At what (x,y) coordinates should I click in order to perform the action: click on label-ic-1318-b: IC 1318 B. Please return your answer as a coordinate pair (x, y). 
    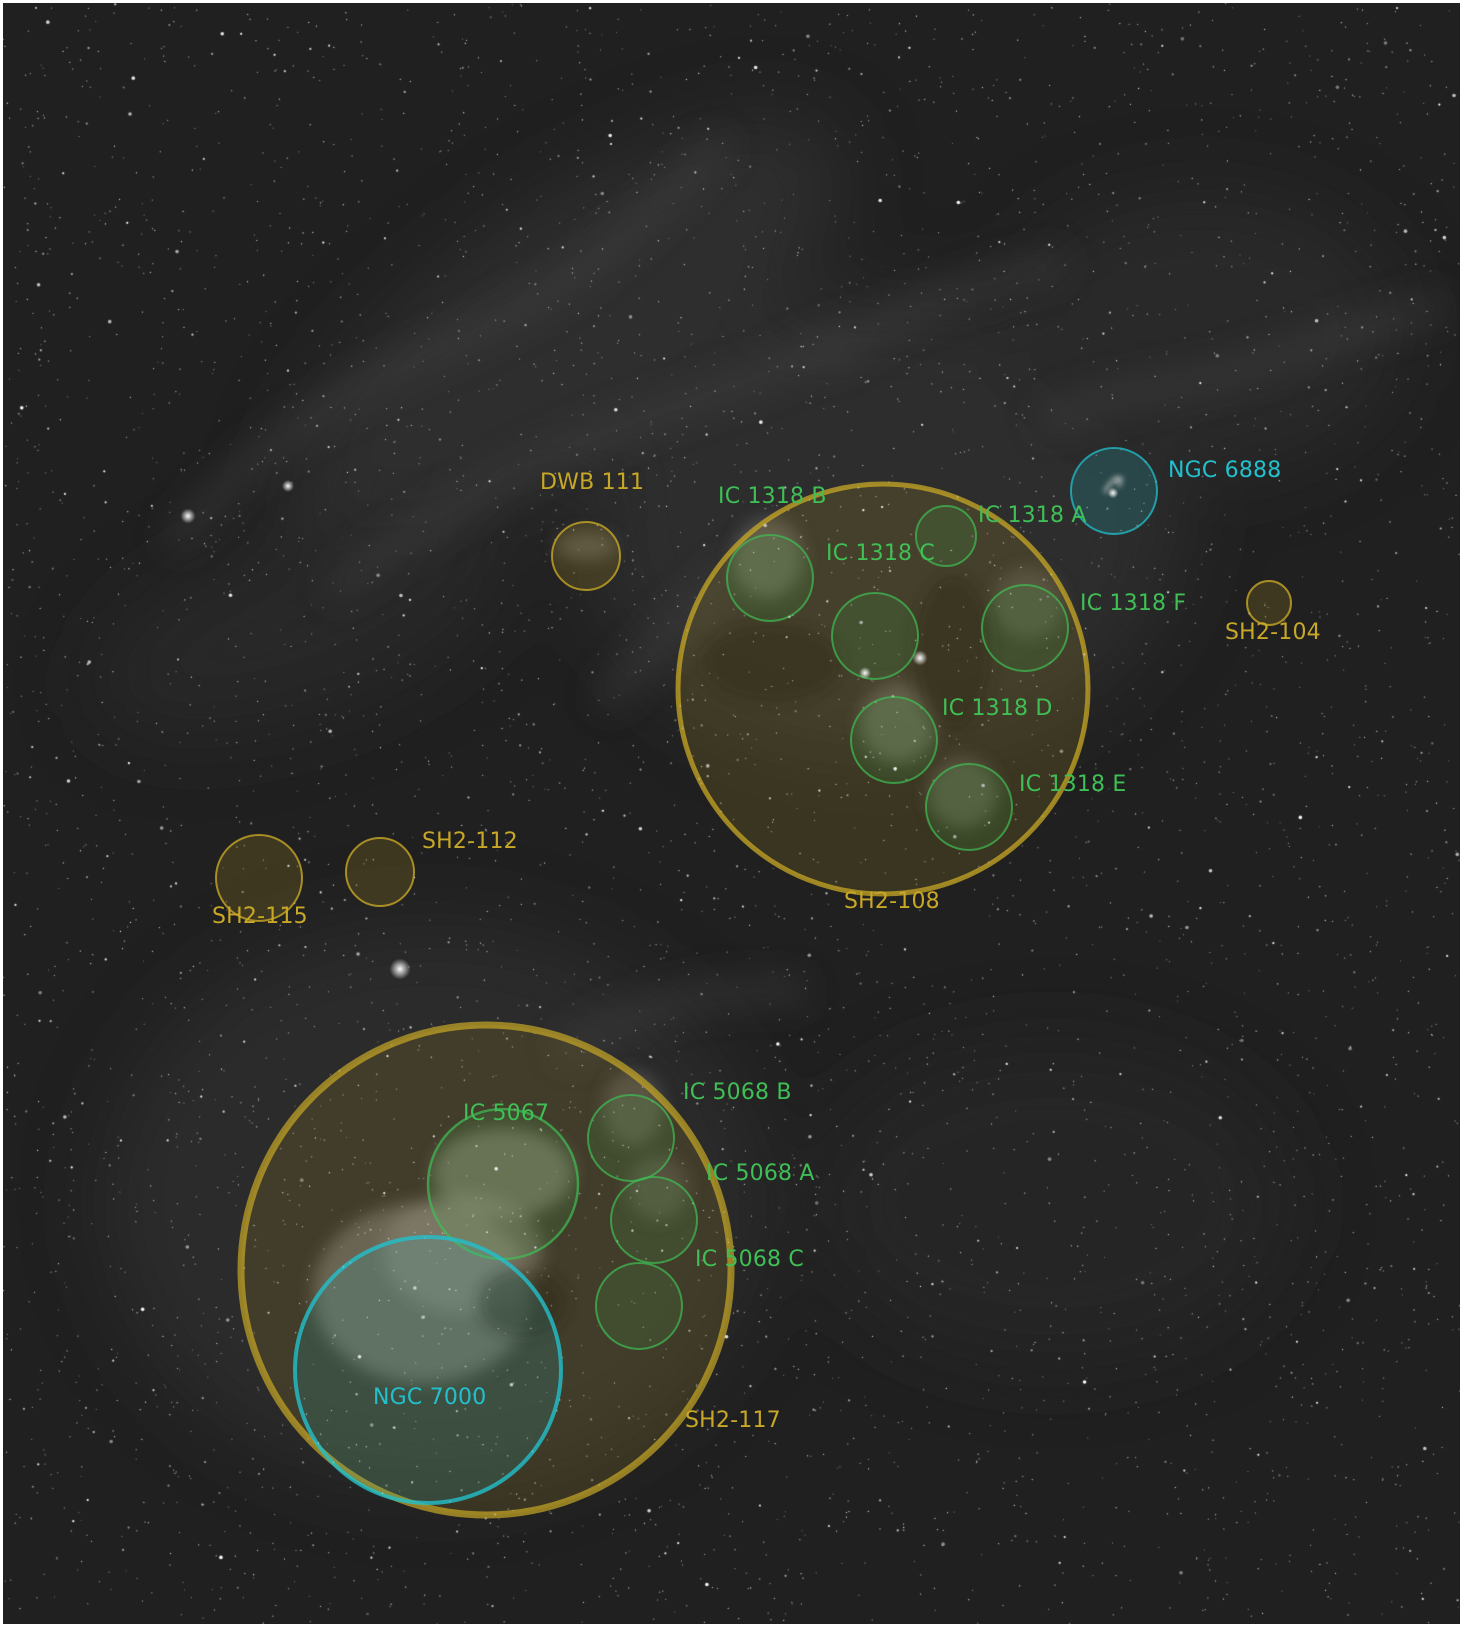
    Looking at the image, I should click on (772, 496).